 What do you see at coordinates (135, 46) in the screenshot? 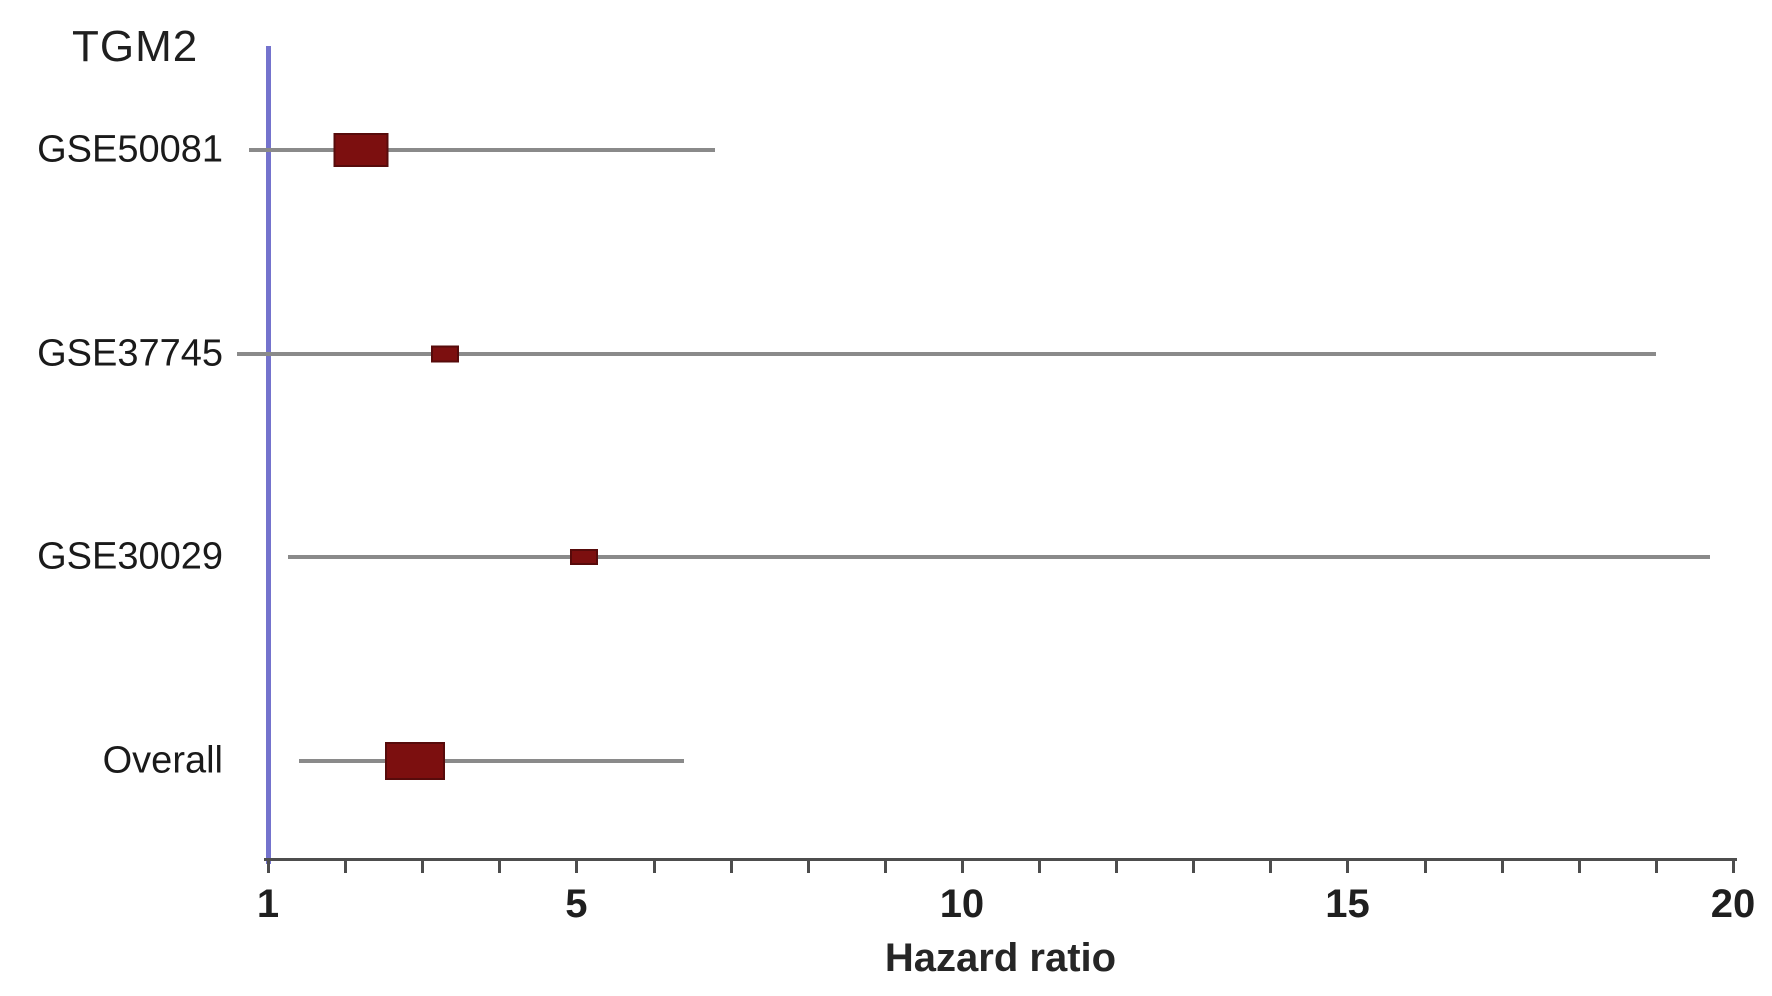
I see `chart-title: TGM2` at bounding box center [135, 46].